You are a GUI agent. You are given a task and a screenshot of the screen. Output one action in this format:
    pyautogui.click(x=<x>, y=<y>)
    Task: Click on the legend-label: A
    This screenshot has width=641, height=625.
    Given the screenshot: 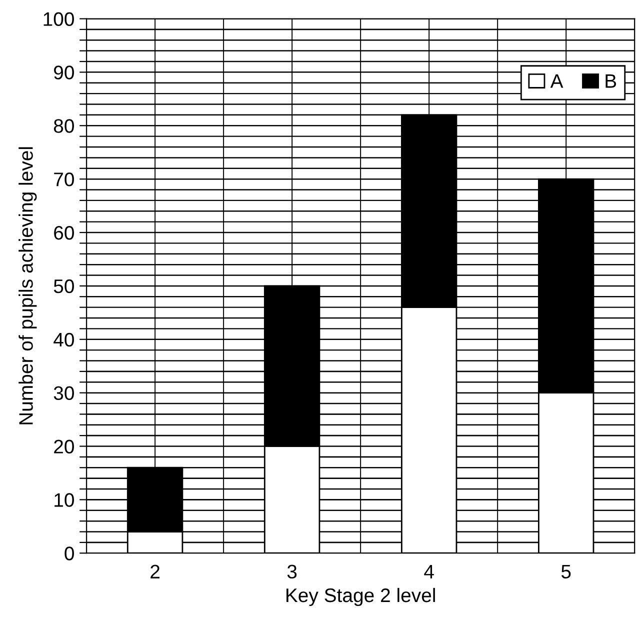 What is the action you would take?
    pyautogui.click(x=557, y=81)
    